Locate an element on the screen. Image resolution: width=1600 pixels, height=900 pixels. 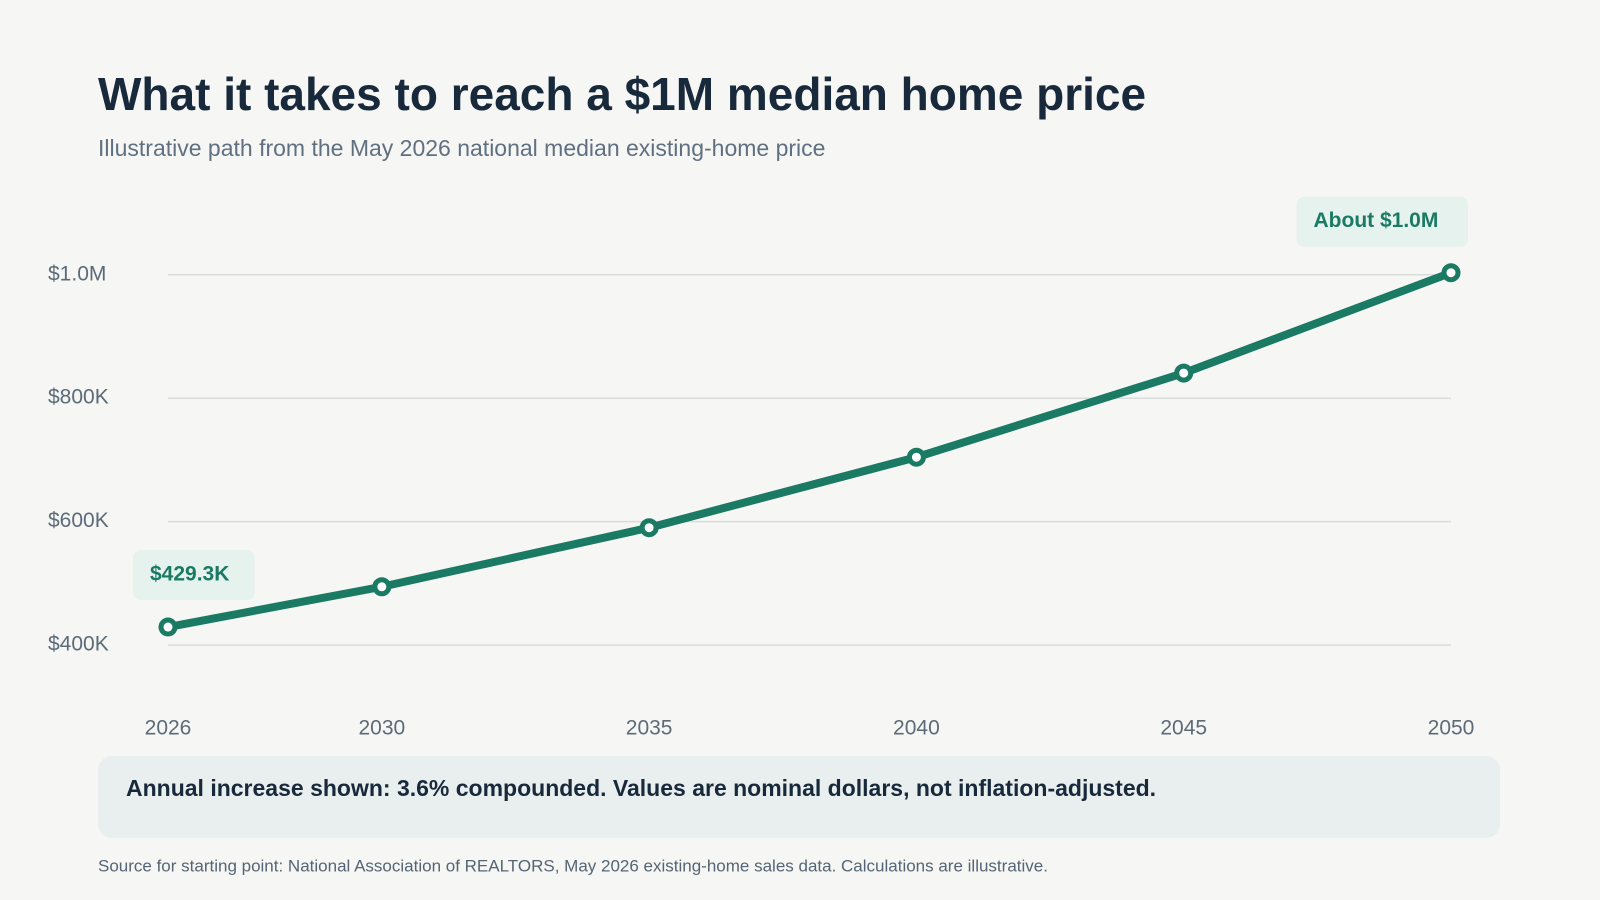
x-tick-label: 2026 is located at coordinates (168, 728).